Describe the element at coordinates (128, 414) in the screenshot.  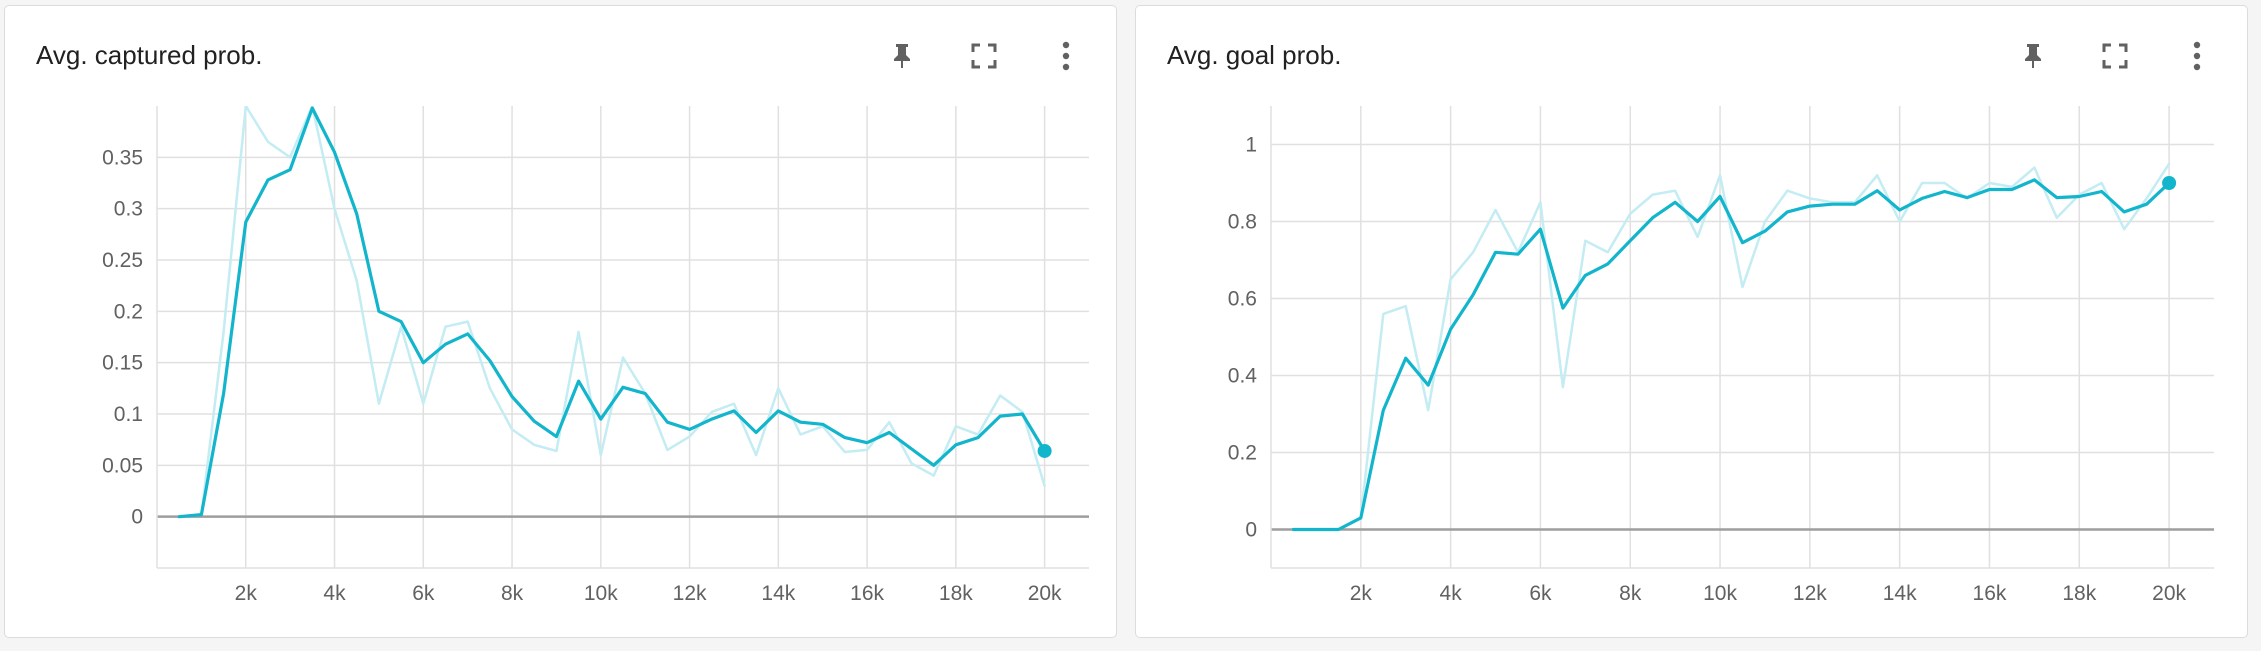
I see `y-tick-label: 0.1` at that location.